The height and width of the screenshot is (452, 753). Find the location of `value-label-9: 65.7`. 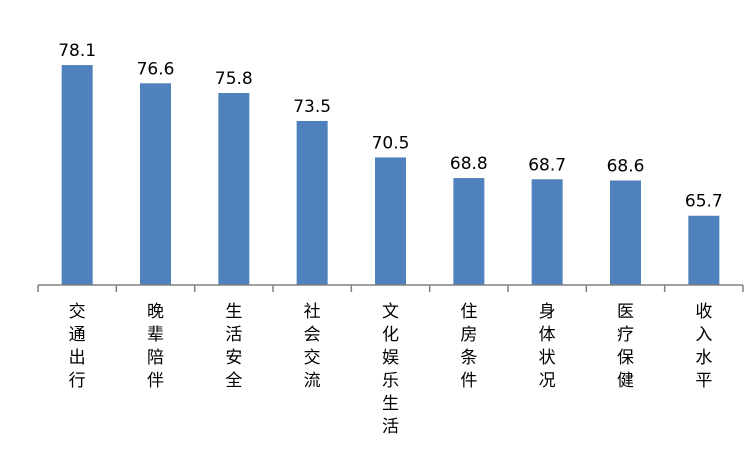

value-label-9: 65.7 is located at coordinates (704, 202).